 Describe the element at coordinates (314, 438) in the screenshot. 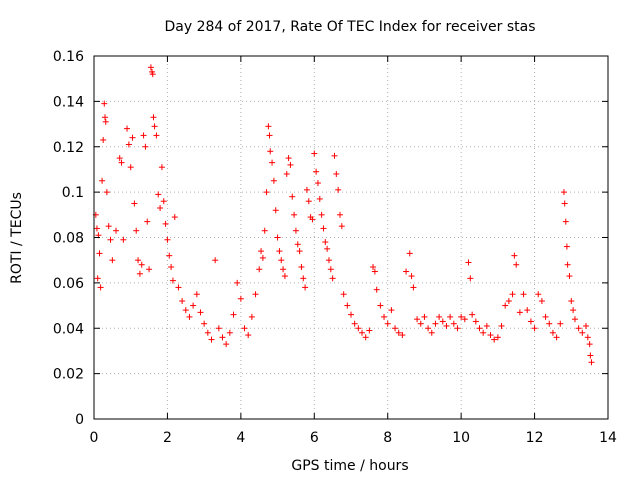

I see `x-tick-label: 6` at that location.